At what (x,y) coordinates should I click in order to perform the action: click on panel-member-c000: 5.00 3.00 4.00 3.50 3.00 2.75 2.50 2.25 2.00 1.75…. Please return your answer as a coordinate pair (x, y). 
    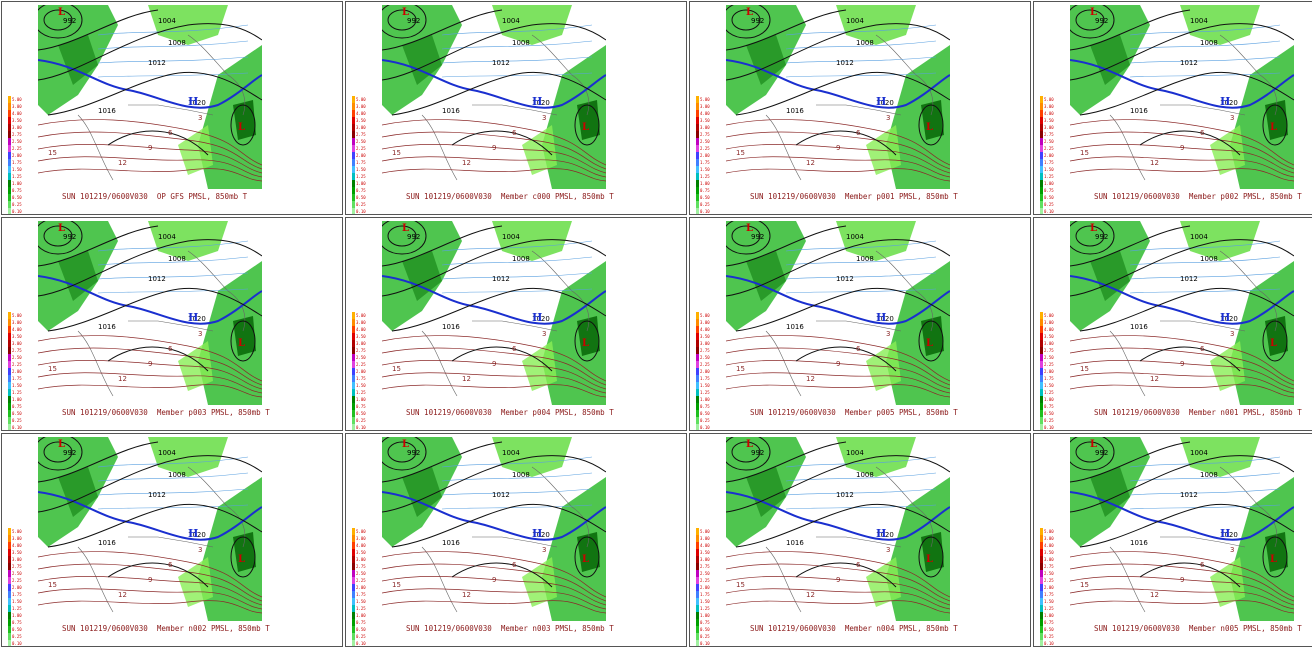
    Looking at the image, I should click on (516, 108).